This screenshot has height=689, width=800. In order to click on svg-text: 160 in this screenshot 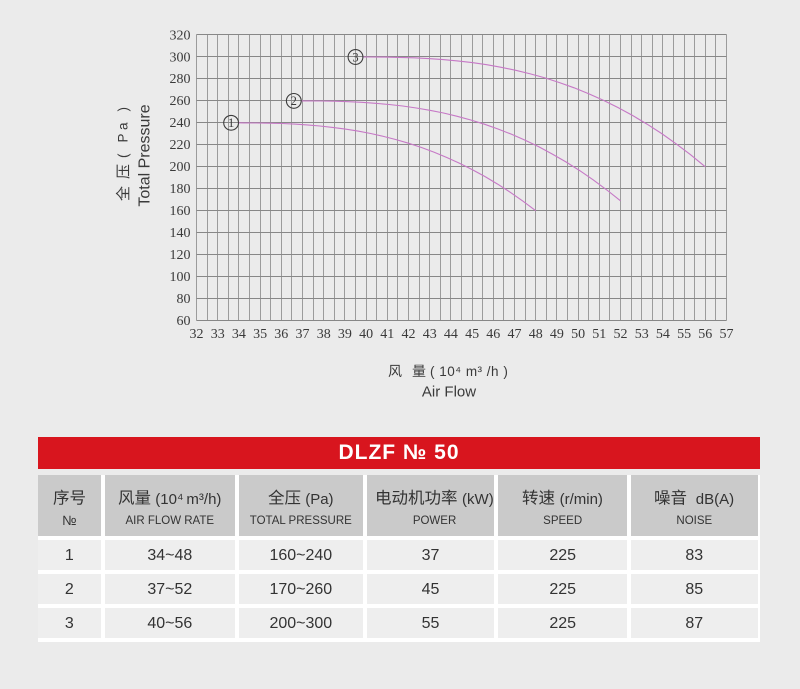, I will do `click(180, 211)`.